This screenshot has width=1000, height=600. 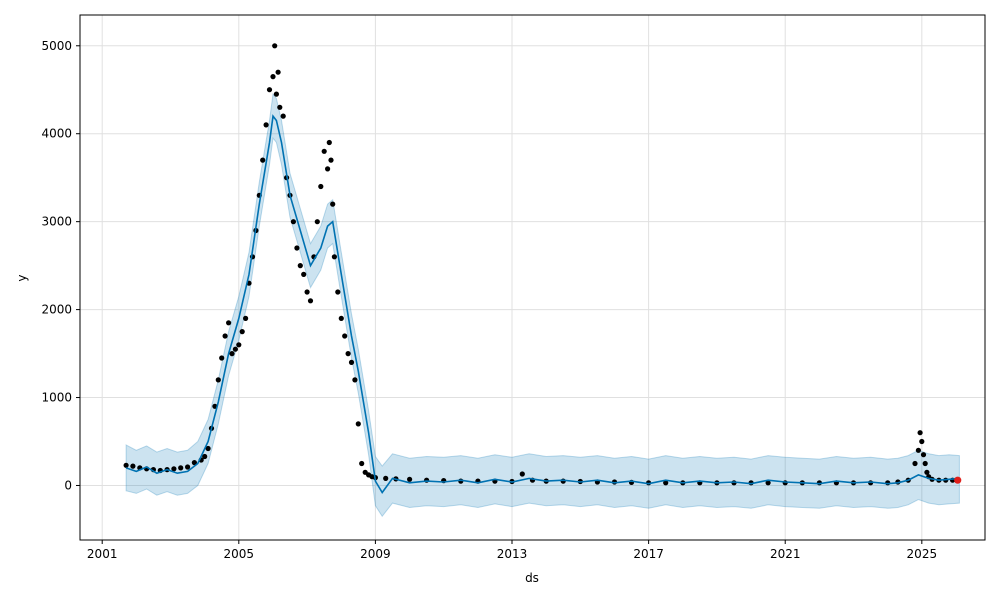 I want to click on y-tick-label: 5000, so click(x=56, y=46).